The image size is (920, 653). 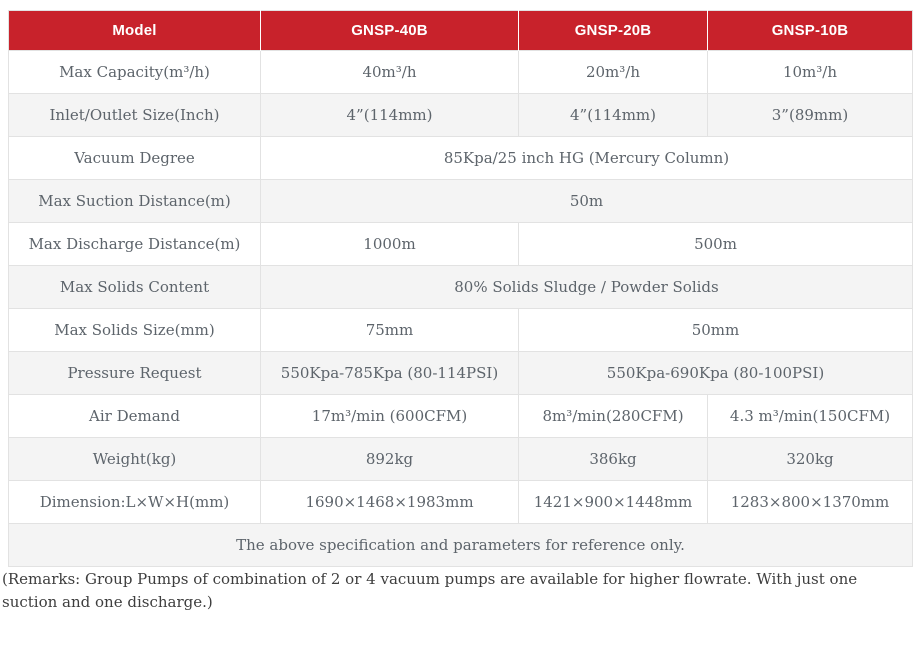 What do you see at coordinates (134, 330) in the screenshot?
I see `row-label: Max Solids Size(mm)` at bounding box center [134, 330].